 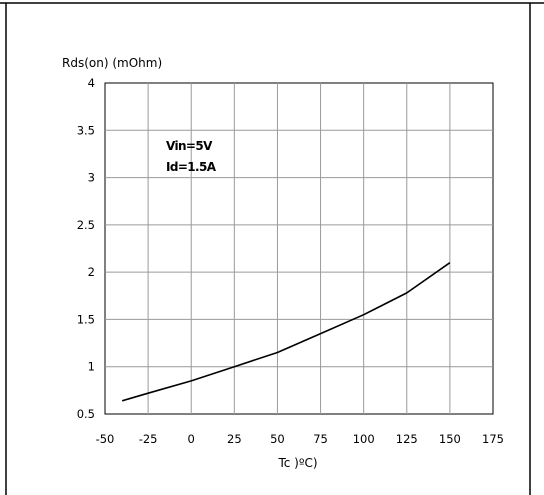 What do you see at coordinates (148, 439) in the screenshot?
I see `x-tick-label: -25` at bounding box center [148, 439].